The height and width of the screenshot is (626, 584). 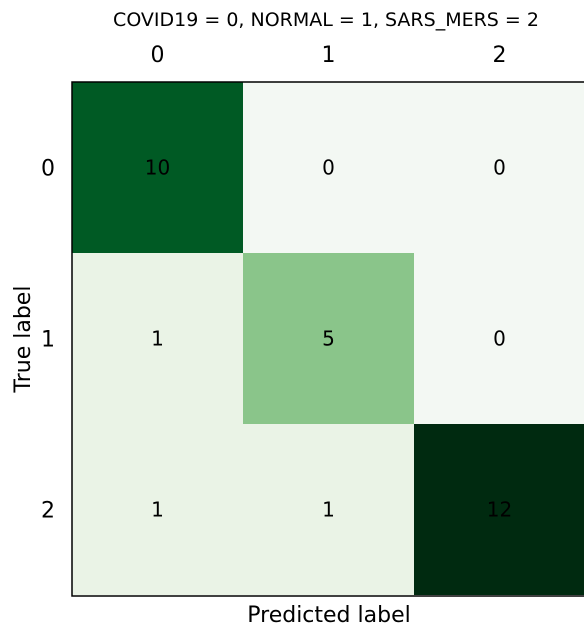 I want to click on x-tick-label-1: 1, so click(x=329, y=55).